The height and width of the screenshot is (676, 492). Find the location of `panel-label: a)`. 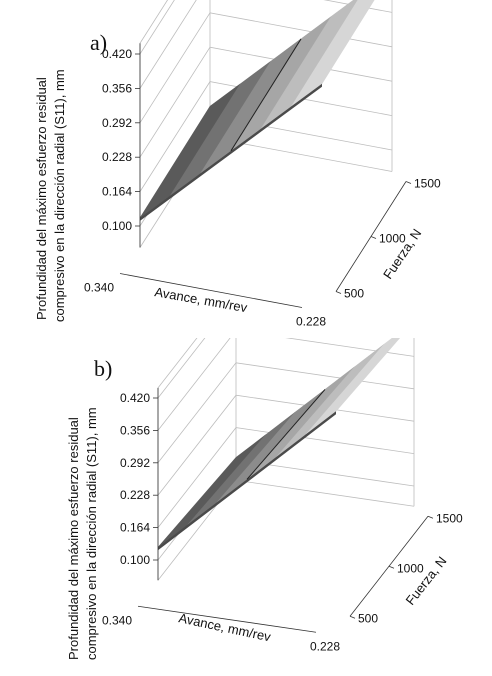

panel-label: a) is located at coordinates (98, 42).